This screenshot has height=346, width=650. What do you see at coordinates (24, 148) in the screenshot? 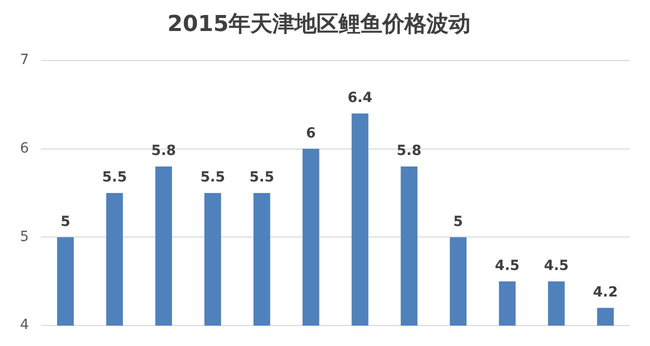
I see `y-tick-label: 6` at bounding box center [24, 148].